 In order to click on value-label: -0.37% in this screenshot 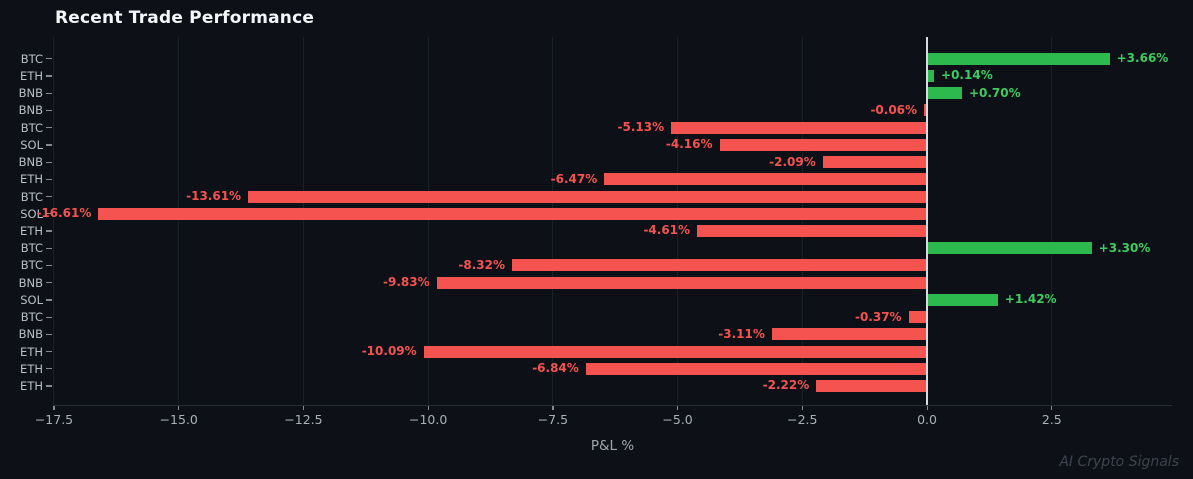, I will do `click(878, 316)`.